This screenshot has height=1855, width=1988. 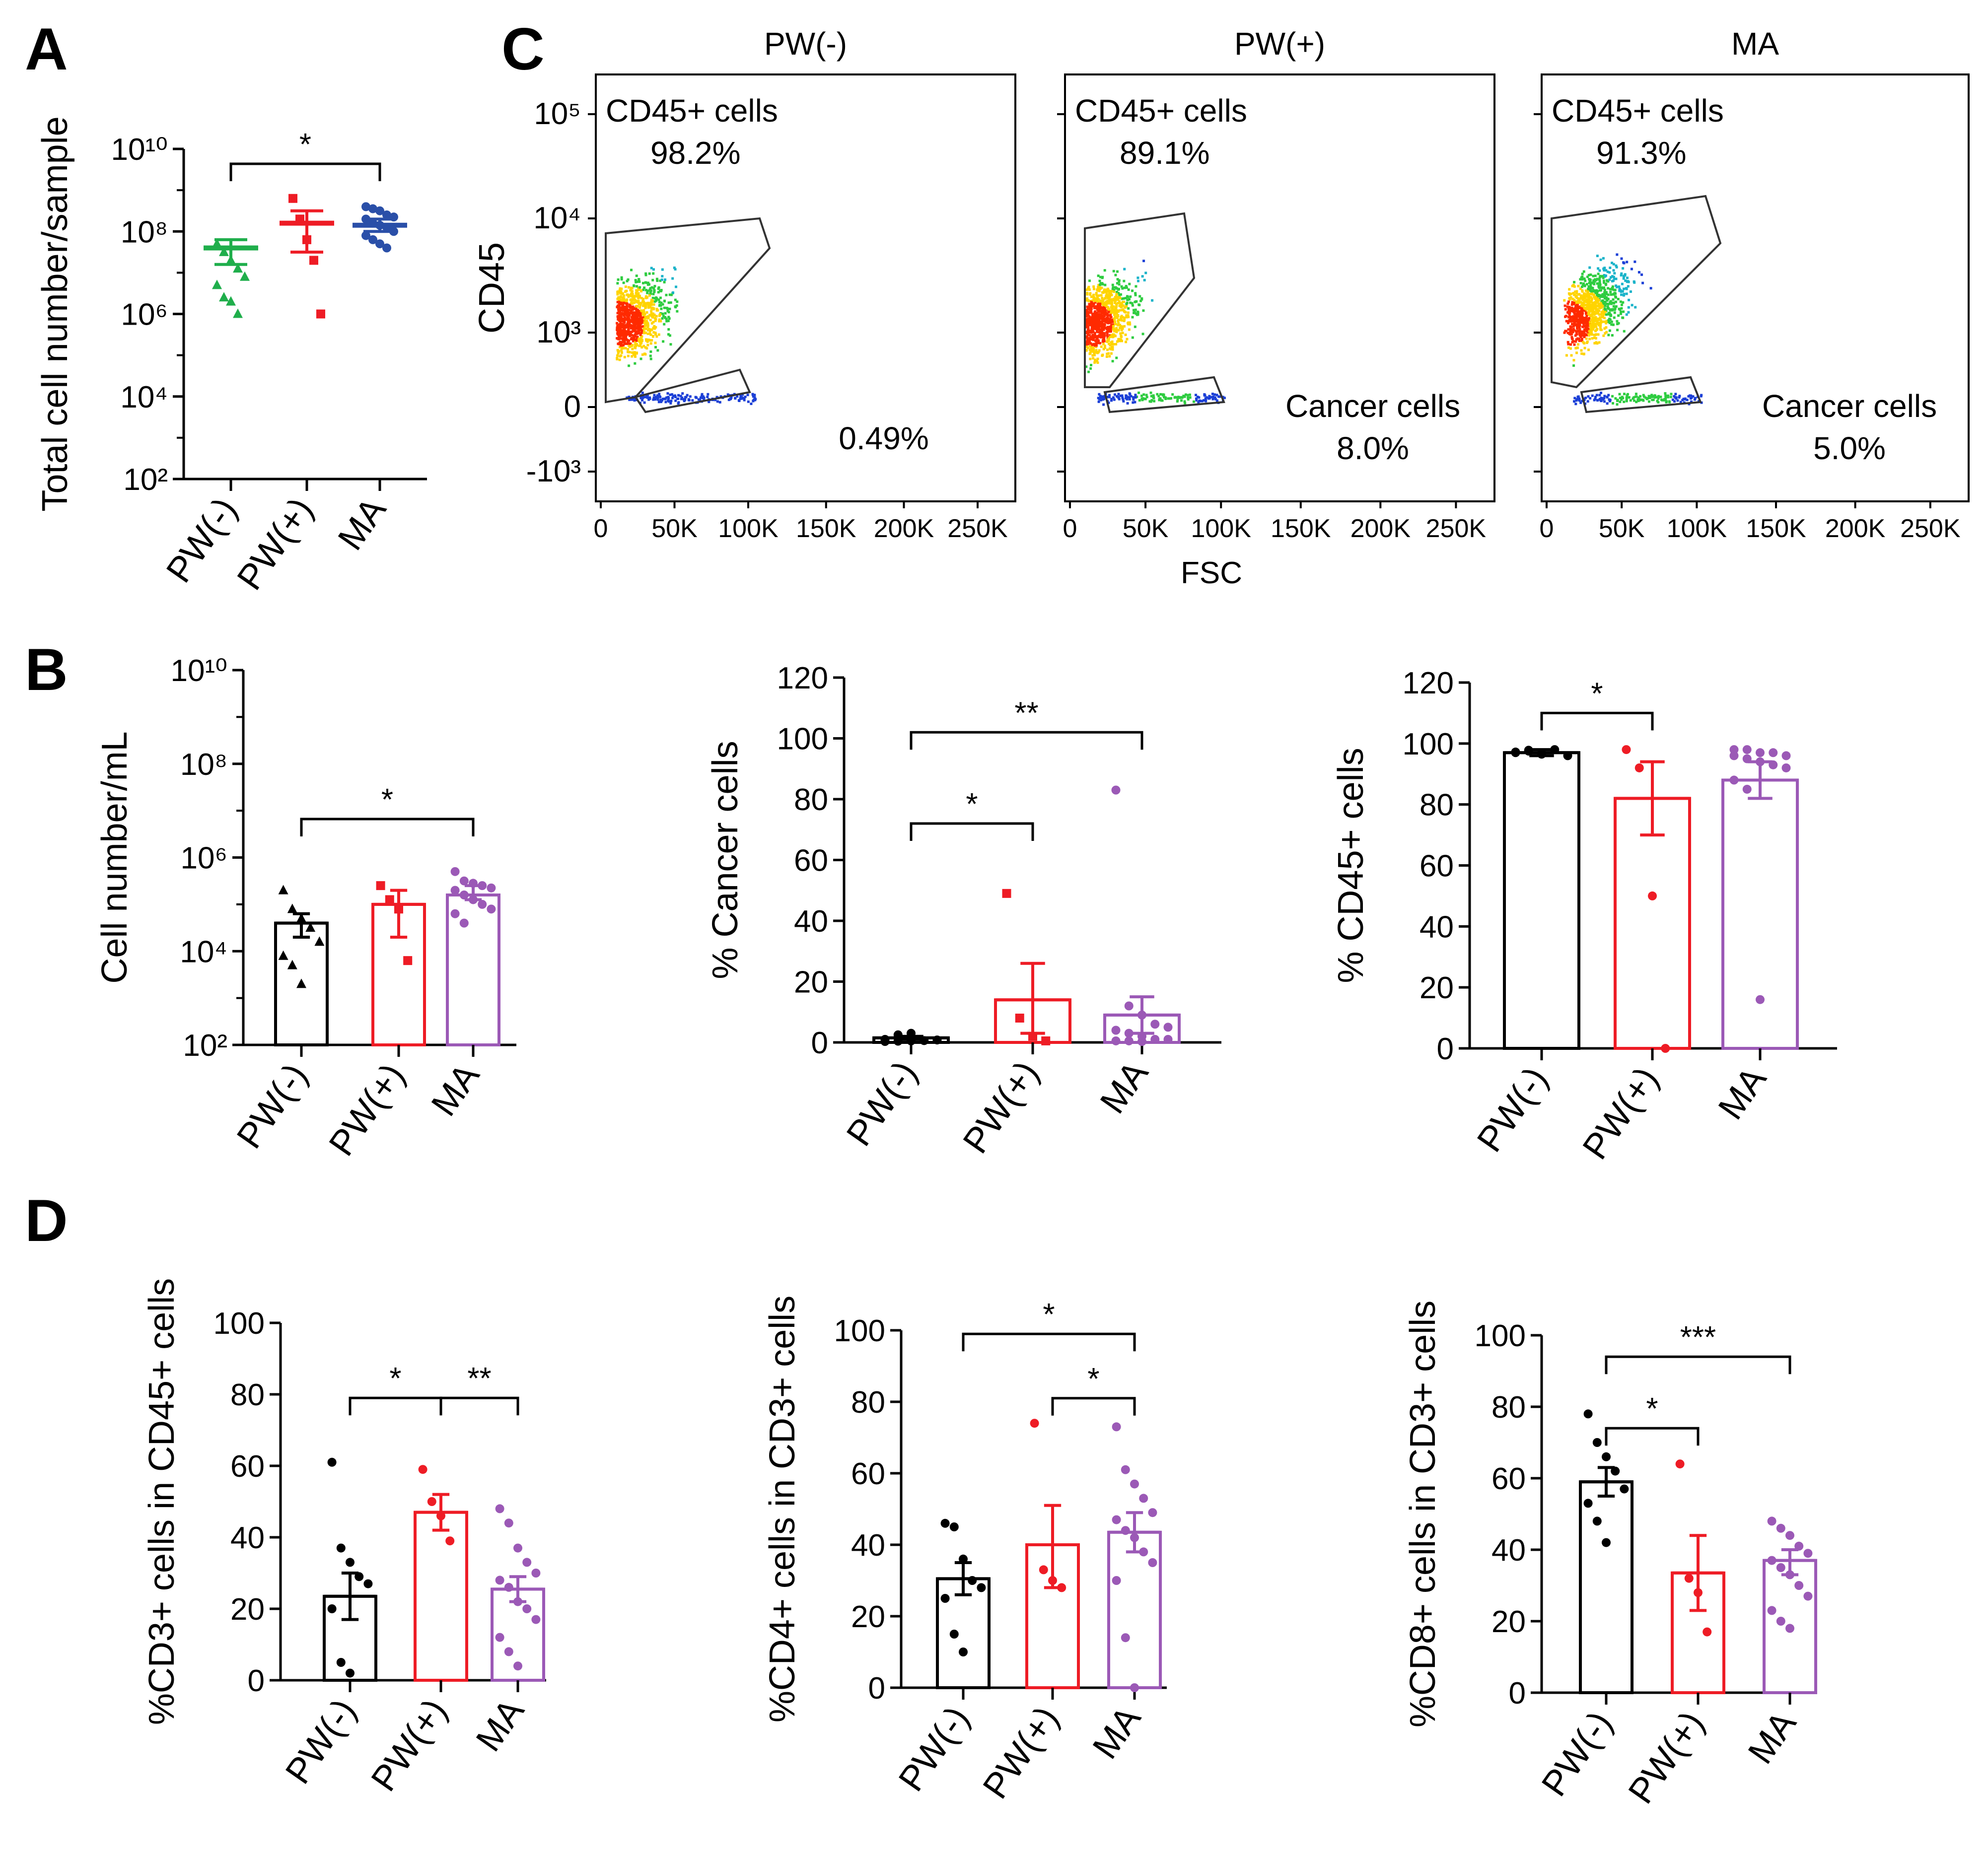 What do you see at coordinates (1779, 1643) in the screenshot?
I see `group-MA: MA` at bounding box center [1779, 1643].